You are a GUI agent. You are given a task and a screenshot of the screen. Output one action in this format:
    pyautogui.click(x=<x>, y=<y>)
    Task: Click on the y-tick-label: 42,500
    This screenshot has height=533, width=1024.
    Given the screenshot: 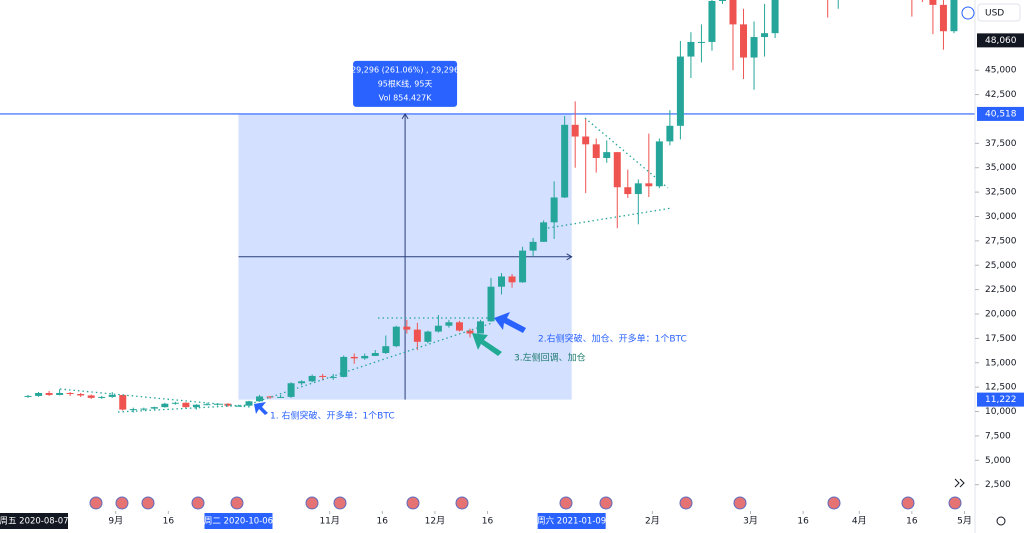 What is the action you would take?
    pyautogui.click(x=1001, y=95)
    